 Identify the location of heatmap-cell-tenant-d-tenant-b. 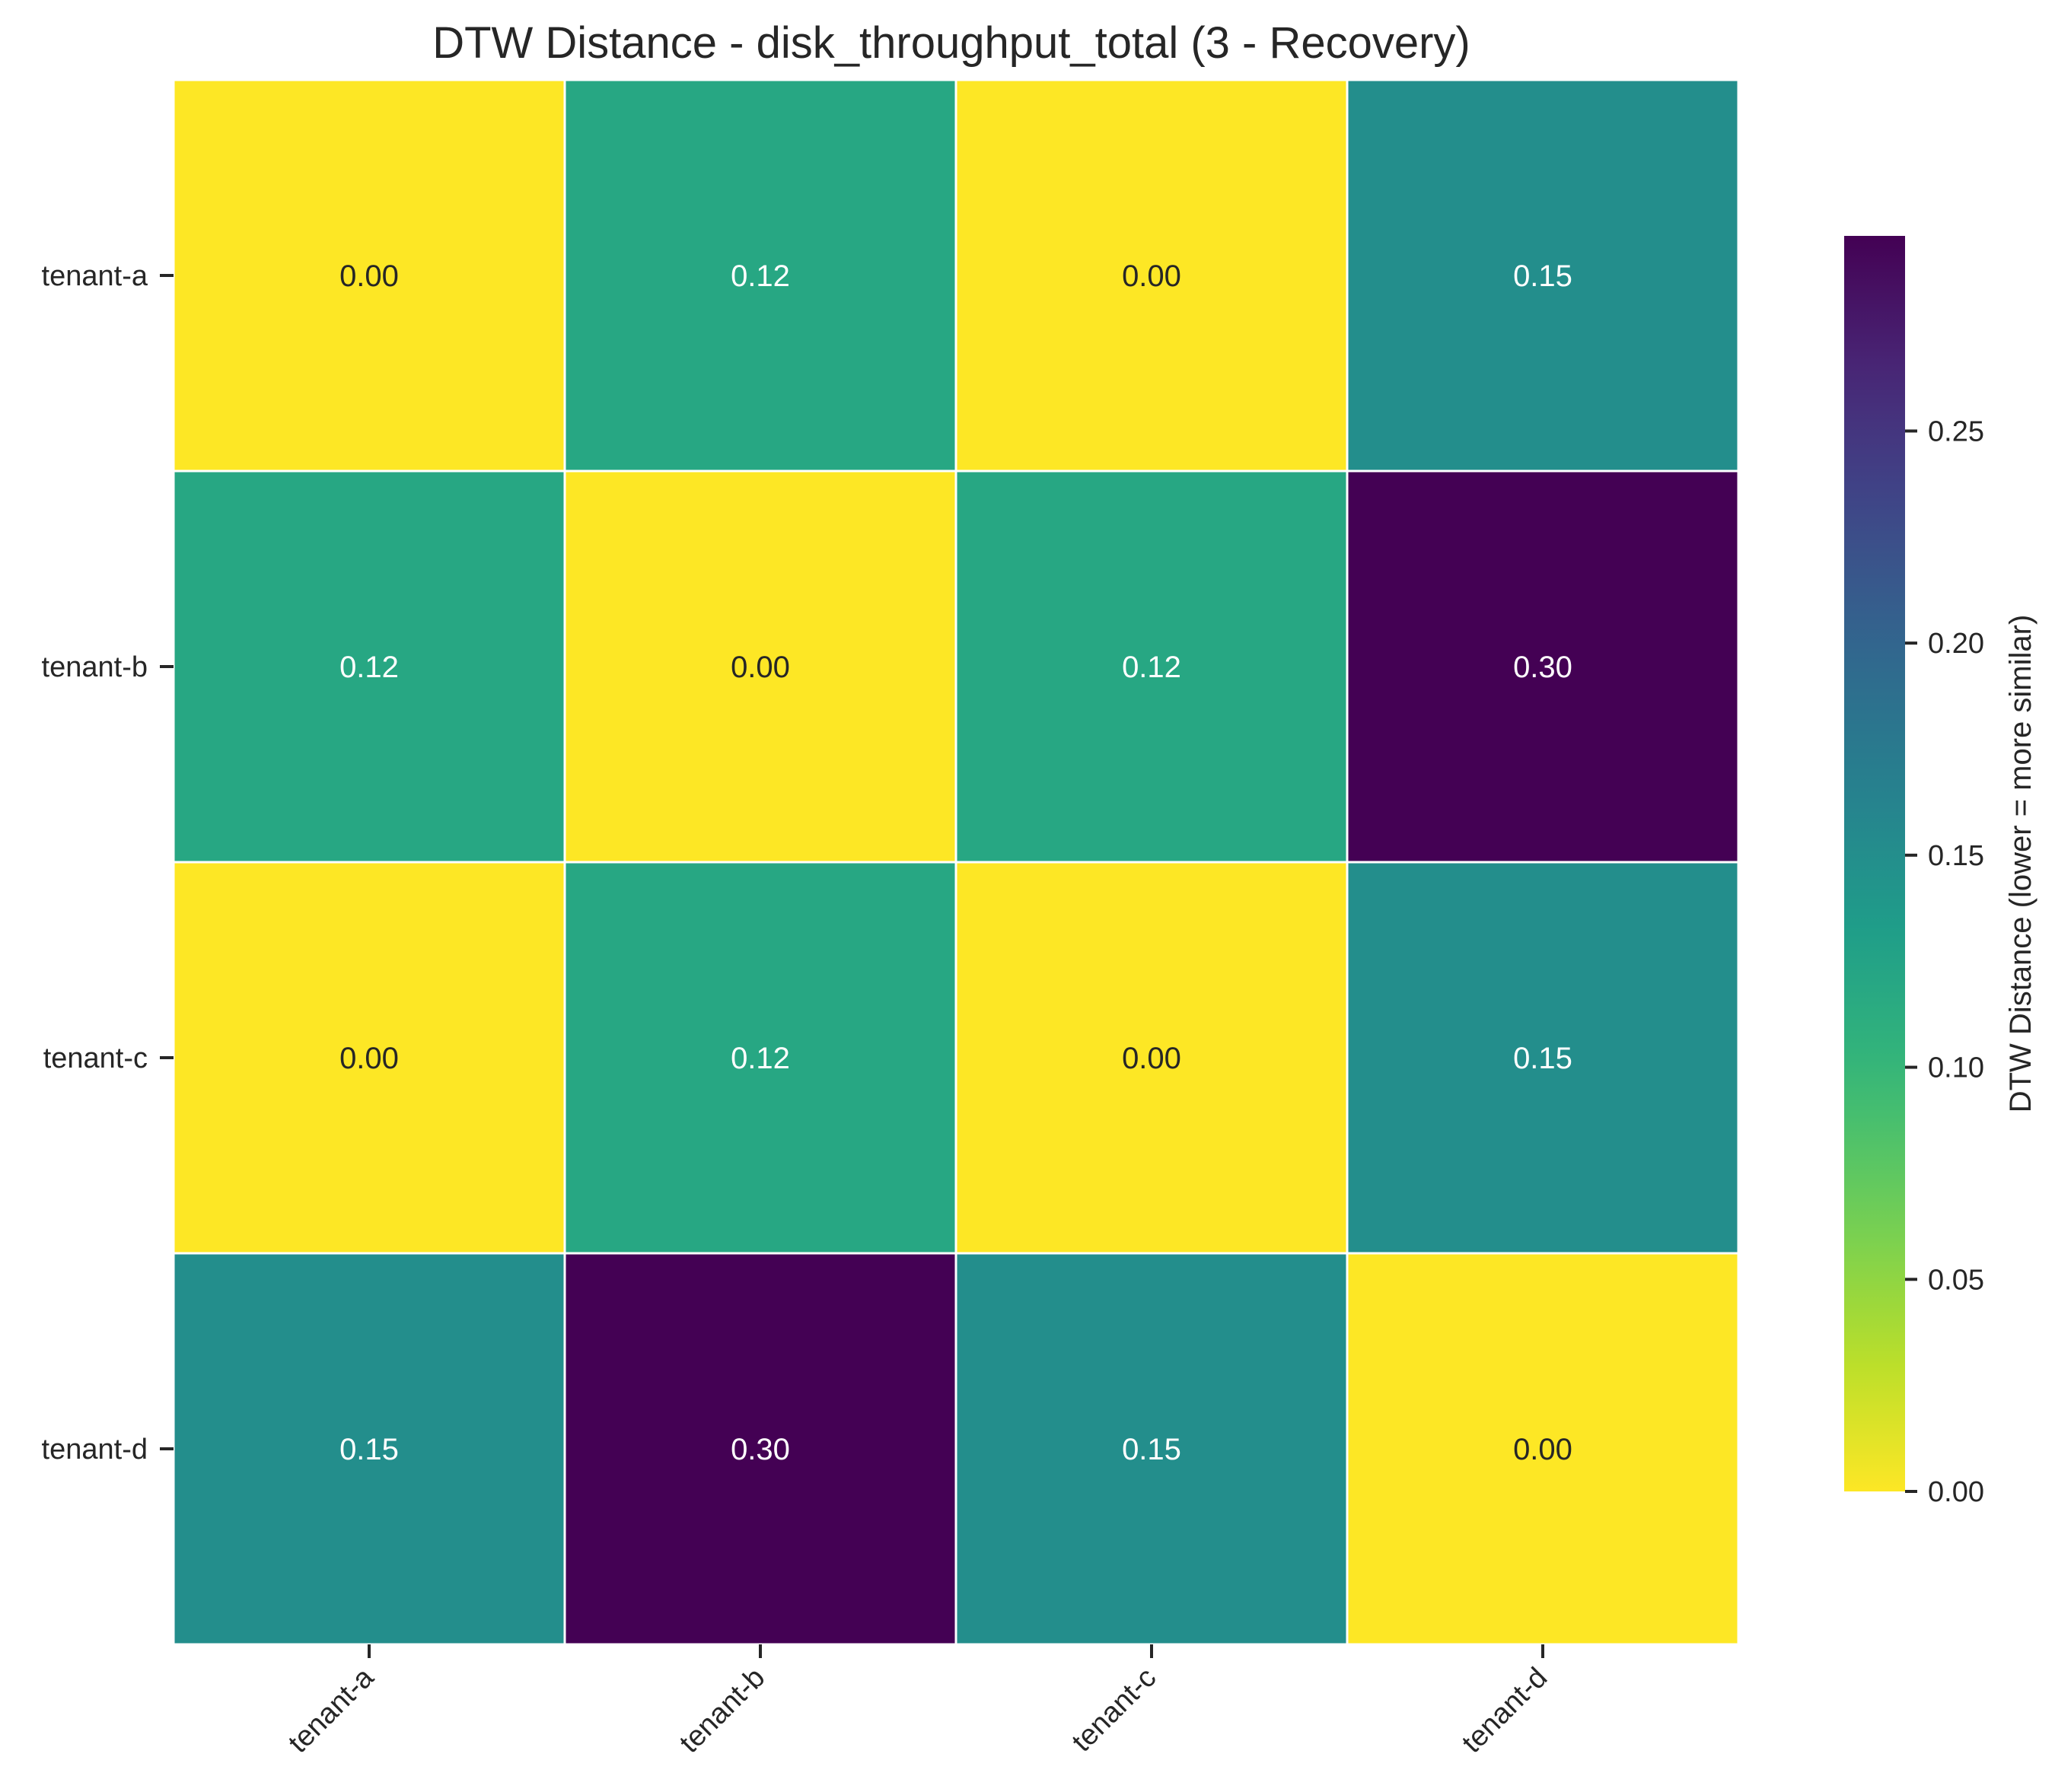
(760, 1449).